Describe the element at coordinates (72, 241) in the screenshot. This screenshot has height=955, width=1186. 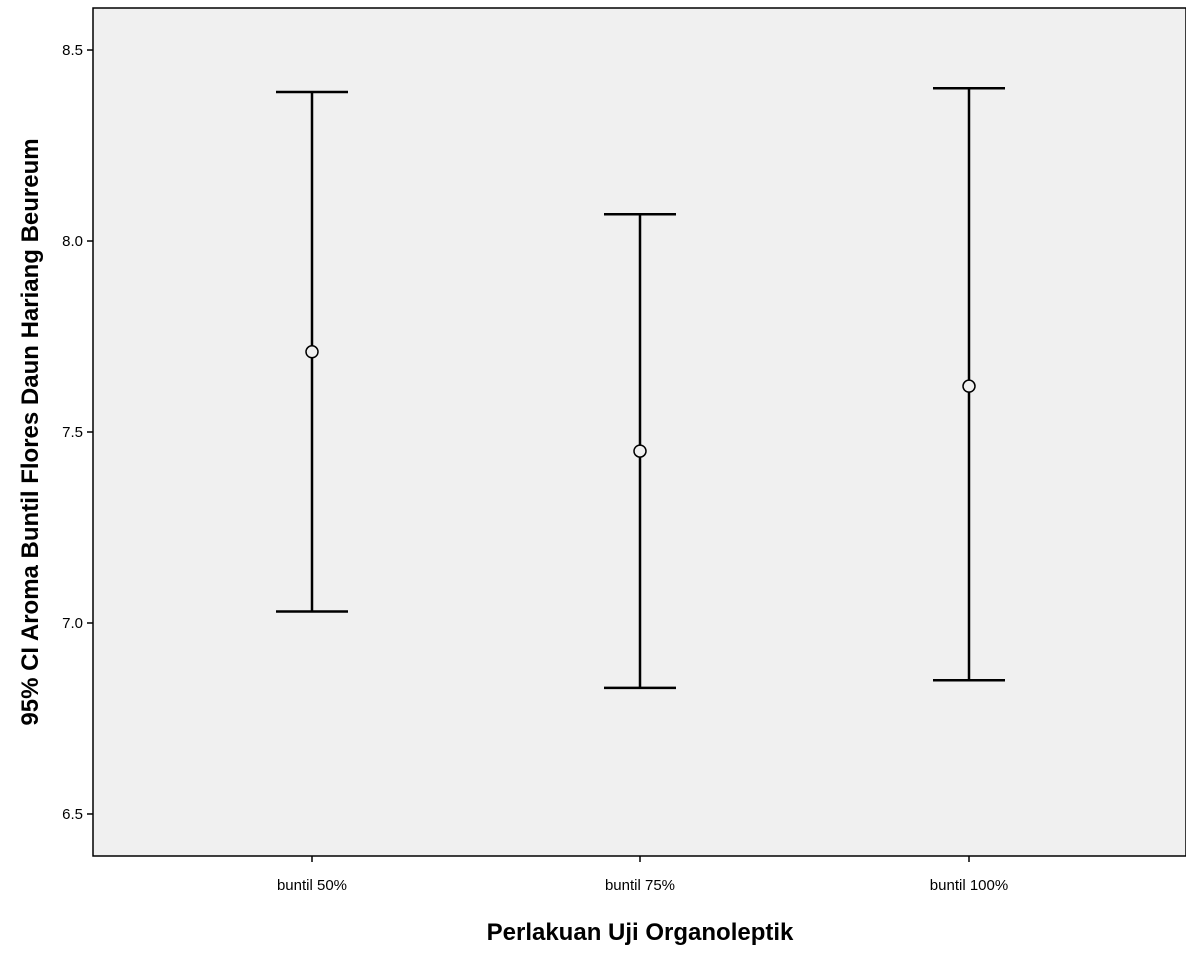
I see `y-tick-label: 8.0` at that location.